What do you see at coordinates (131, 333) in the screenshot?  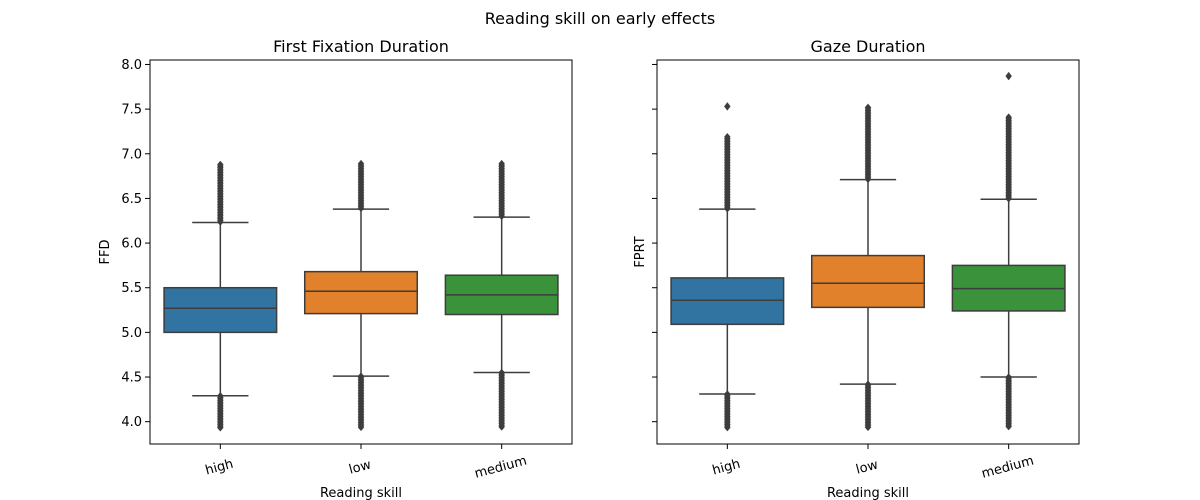 I see `y-tick-label: 5.0` at bounding box center [131, 333].